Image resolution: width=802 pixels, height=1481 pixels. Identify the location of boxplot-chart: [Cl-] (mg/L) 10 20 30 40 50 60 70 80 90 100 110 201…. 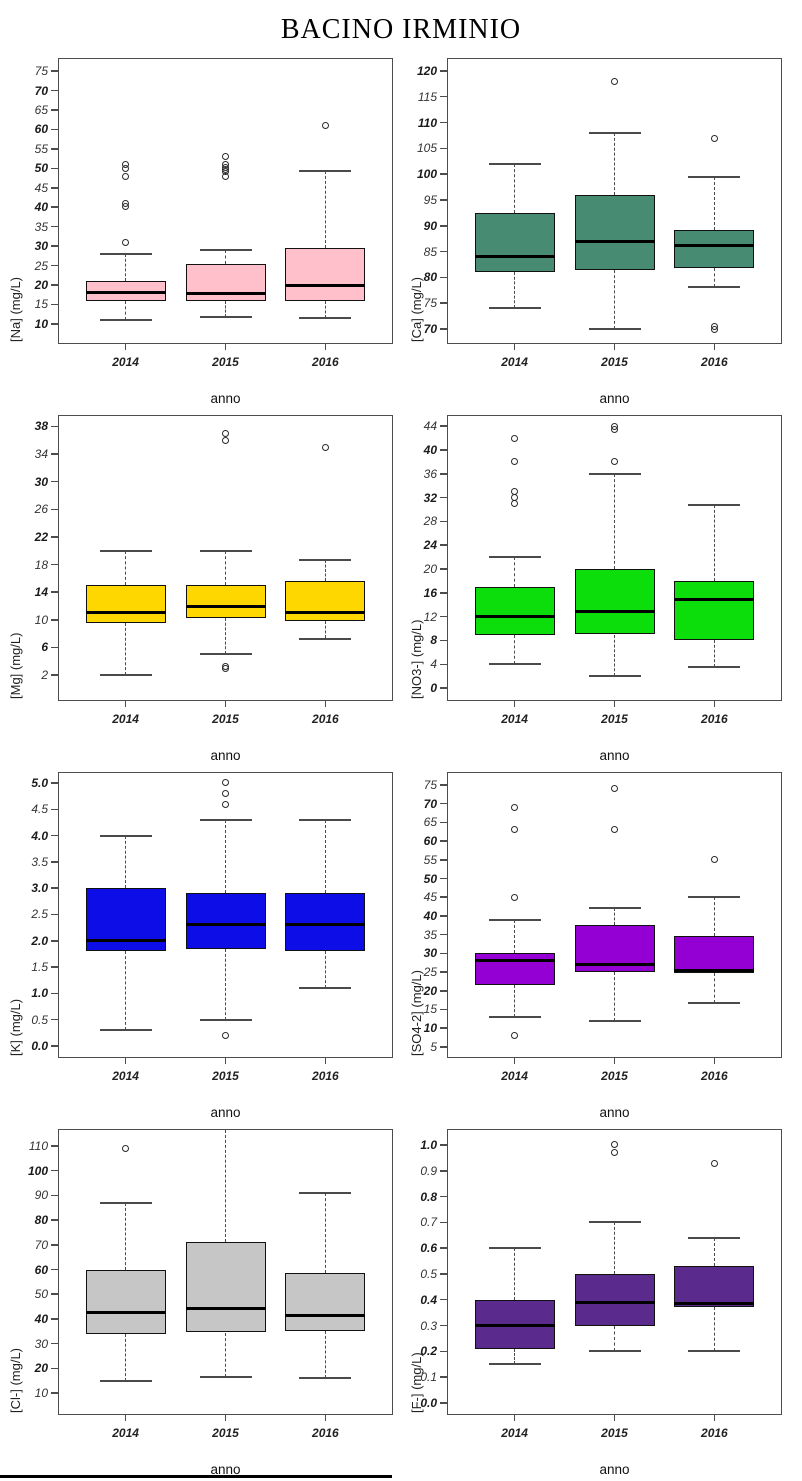
(200, 1299).